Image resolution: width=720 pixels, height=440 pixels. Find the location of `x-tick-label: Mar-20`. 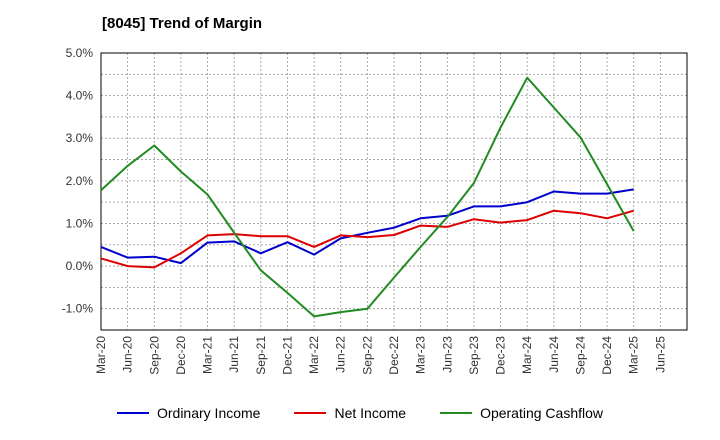

x-tick-label: Mar-20 is located at coordinates (101, 355).